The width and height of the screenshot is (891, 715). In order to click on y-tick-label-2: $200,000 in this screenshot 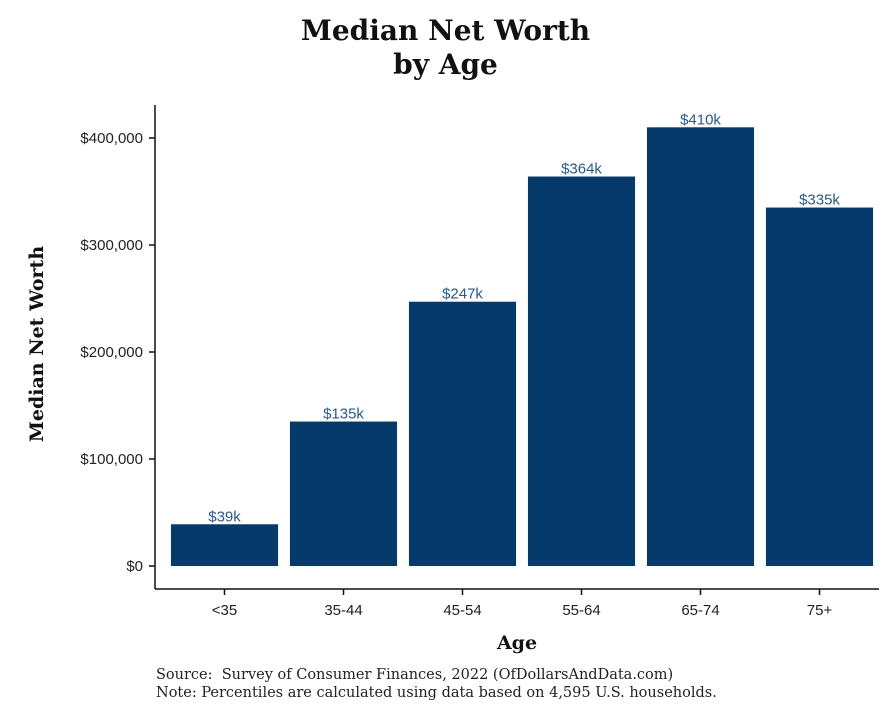, I will do `click(111, 352)`.